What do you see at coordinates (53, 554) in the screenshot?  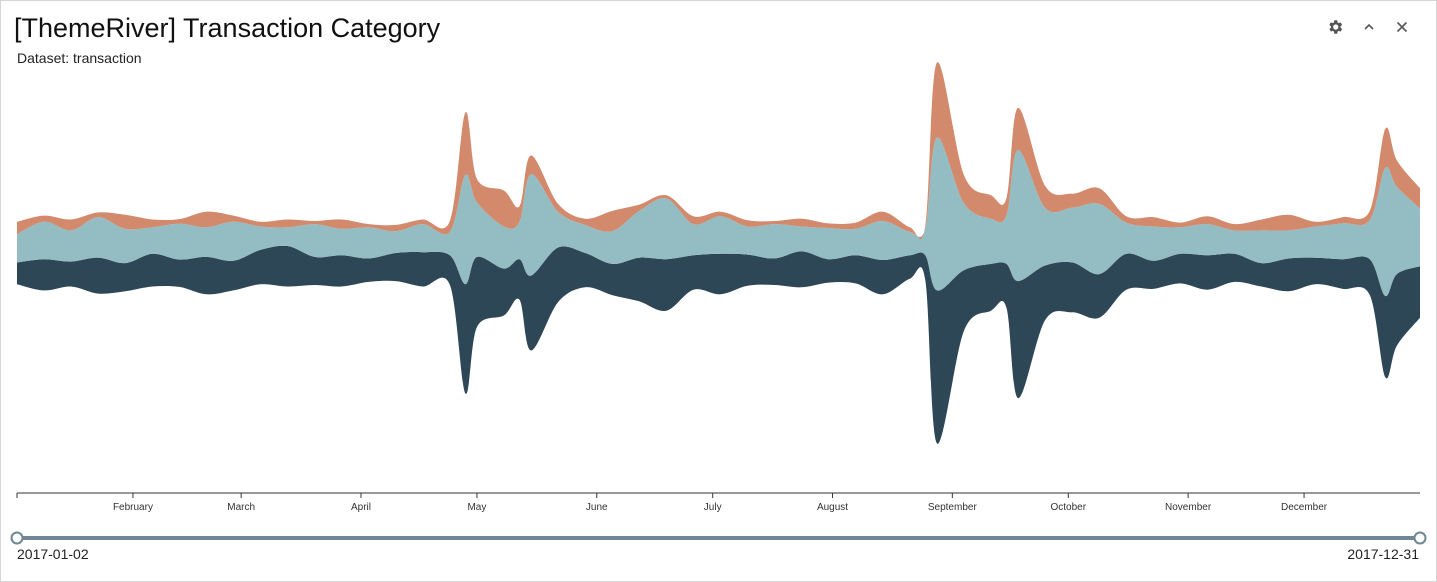 I see `range-start-label: 2017-01-02` at bounding box center [53, 554].